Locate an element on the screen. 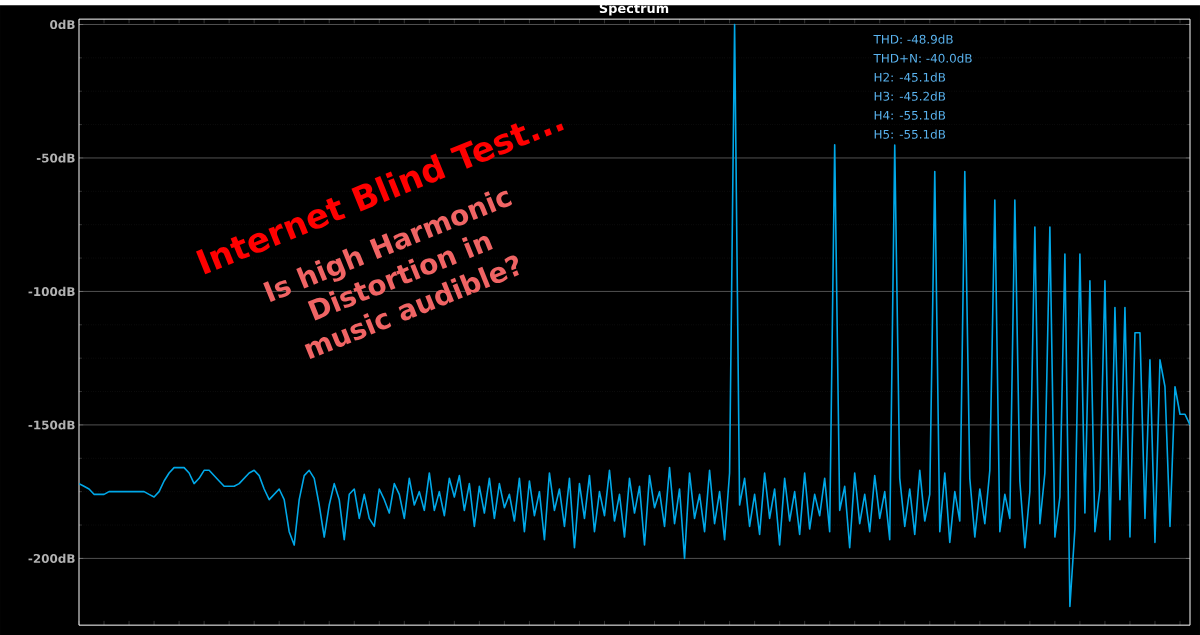 The height and width of the screenshot is (635, 1200). y-tick-label: -50dB is located at coordinates (55, 158).